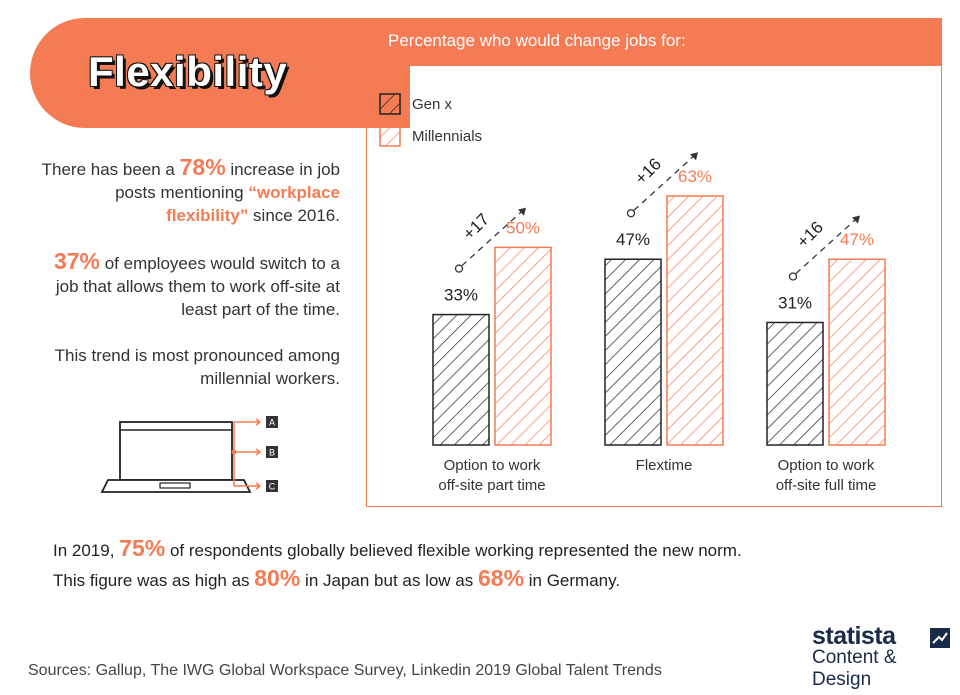  I want to click on stat-number: 78%, so click(202, 167).